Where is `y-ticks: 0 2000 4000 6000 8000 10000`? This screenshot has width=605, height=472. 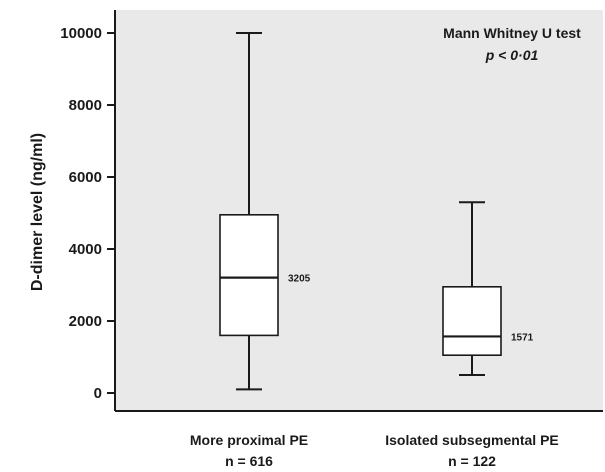 y-ticks: 0 2000 4000 6000 8000 10000 is located at coordinates (87, 213).